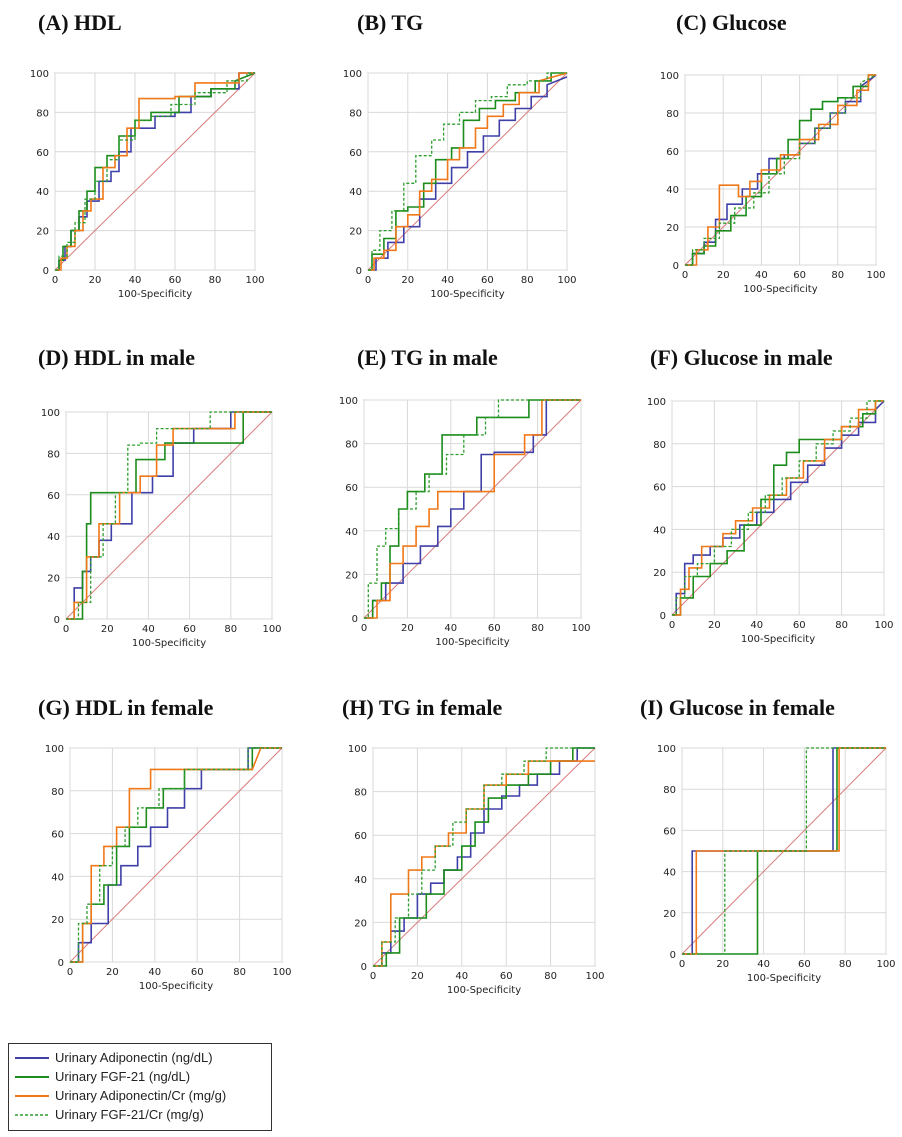  I want to click on legend-swatch-fgf21, so click(32, 1076).